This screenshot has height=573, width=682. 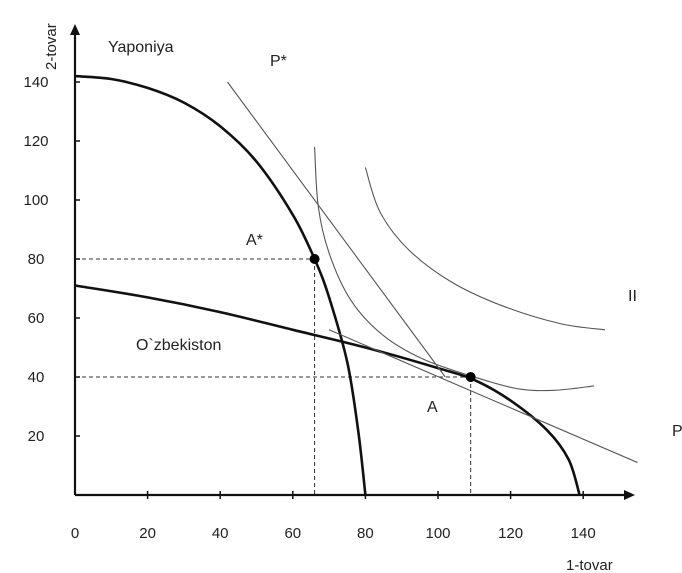 What do you see at coordinates (365, 533) in the screenshot?
I see `x-tick-label-80: 80` at bounding box center [365, 533].